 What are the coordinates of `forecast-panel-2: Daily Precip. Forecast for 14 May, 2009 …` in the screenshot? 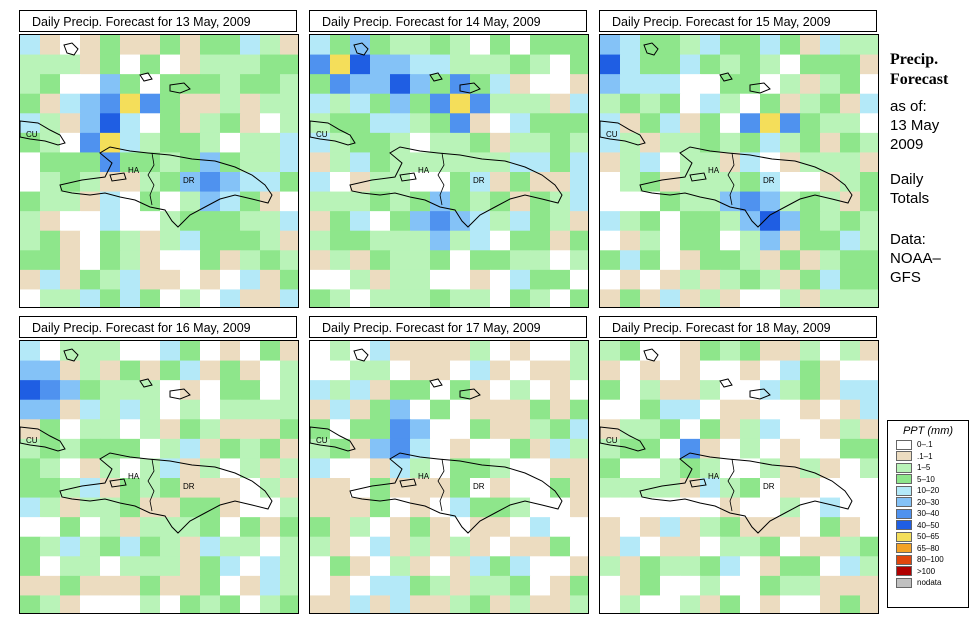 It's located at (449, 159).